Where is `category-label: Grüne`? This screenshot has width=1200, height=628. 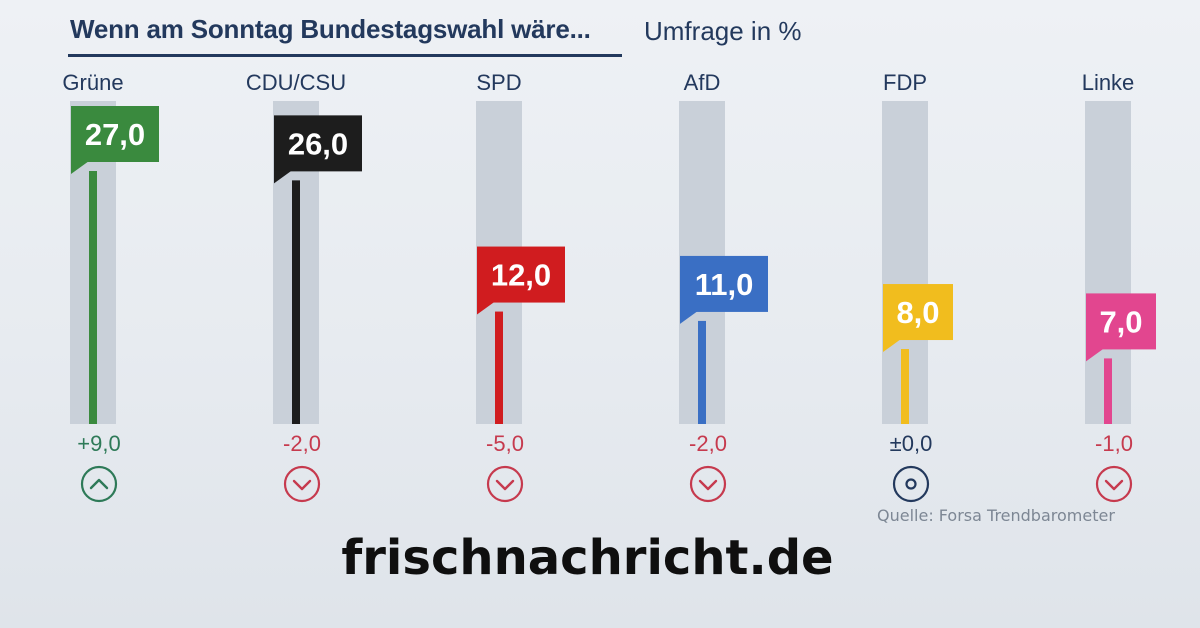
category-label: Grüne is located at coordinates (92, 82).